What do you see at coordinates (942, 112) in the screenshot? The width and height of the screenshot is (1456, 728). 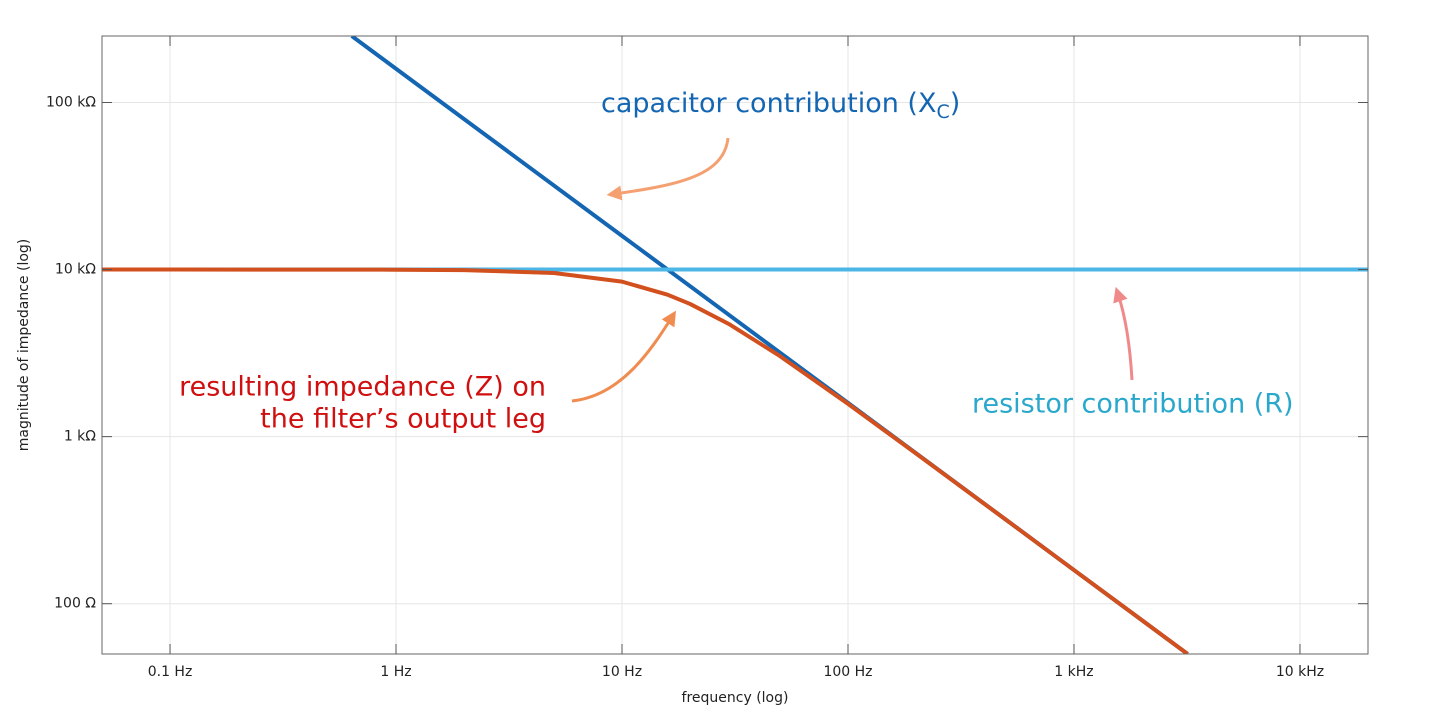 I see `annotation-subscript: C` at bounding box center [942, 112].